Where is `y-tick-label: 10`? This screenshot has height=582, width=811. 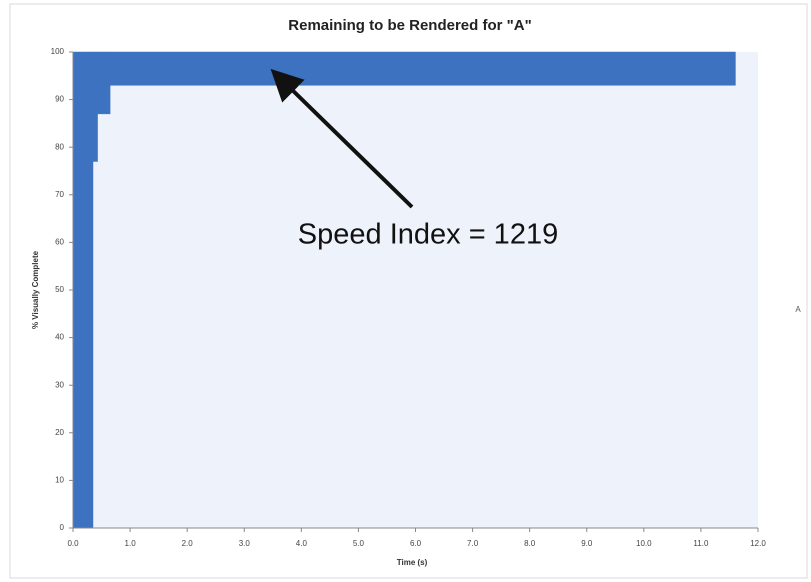 y-tick-label: 10 is located at coordinates (59, 480).